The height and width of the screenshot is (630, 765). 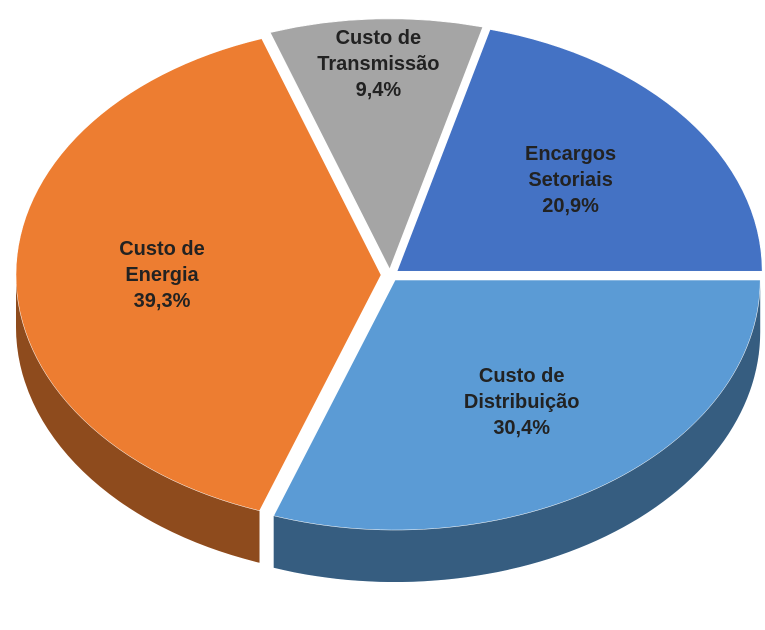 I want to click on slice-label: Encargos Setoriais 20,9%, so click(x=571, y=180).